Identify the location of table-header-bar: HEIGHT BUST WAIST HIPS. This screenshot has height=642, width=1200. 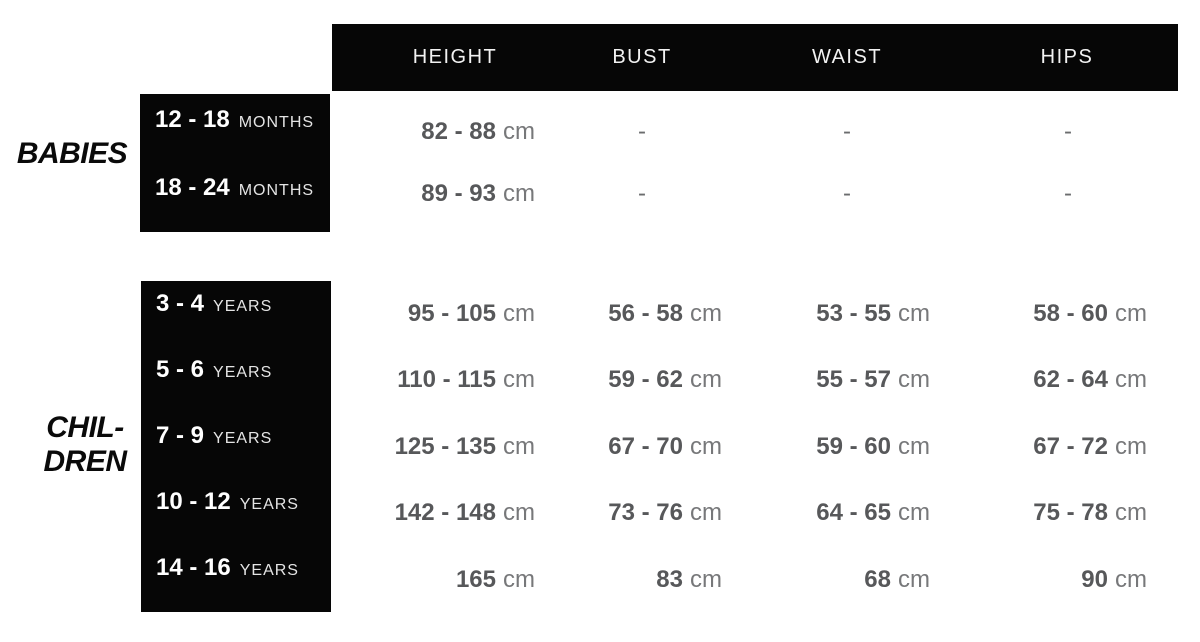
(755, 57).